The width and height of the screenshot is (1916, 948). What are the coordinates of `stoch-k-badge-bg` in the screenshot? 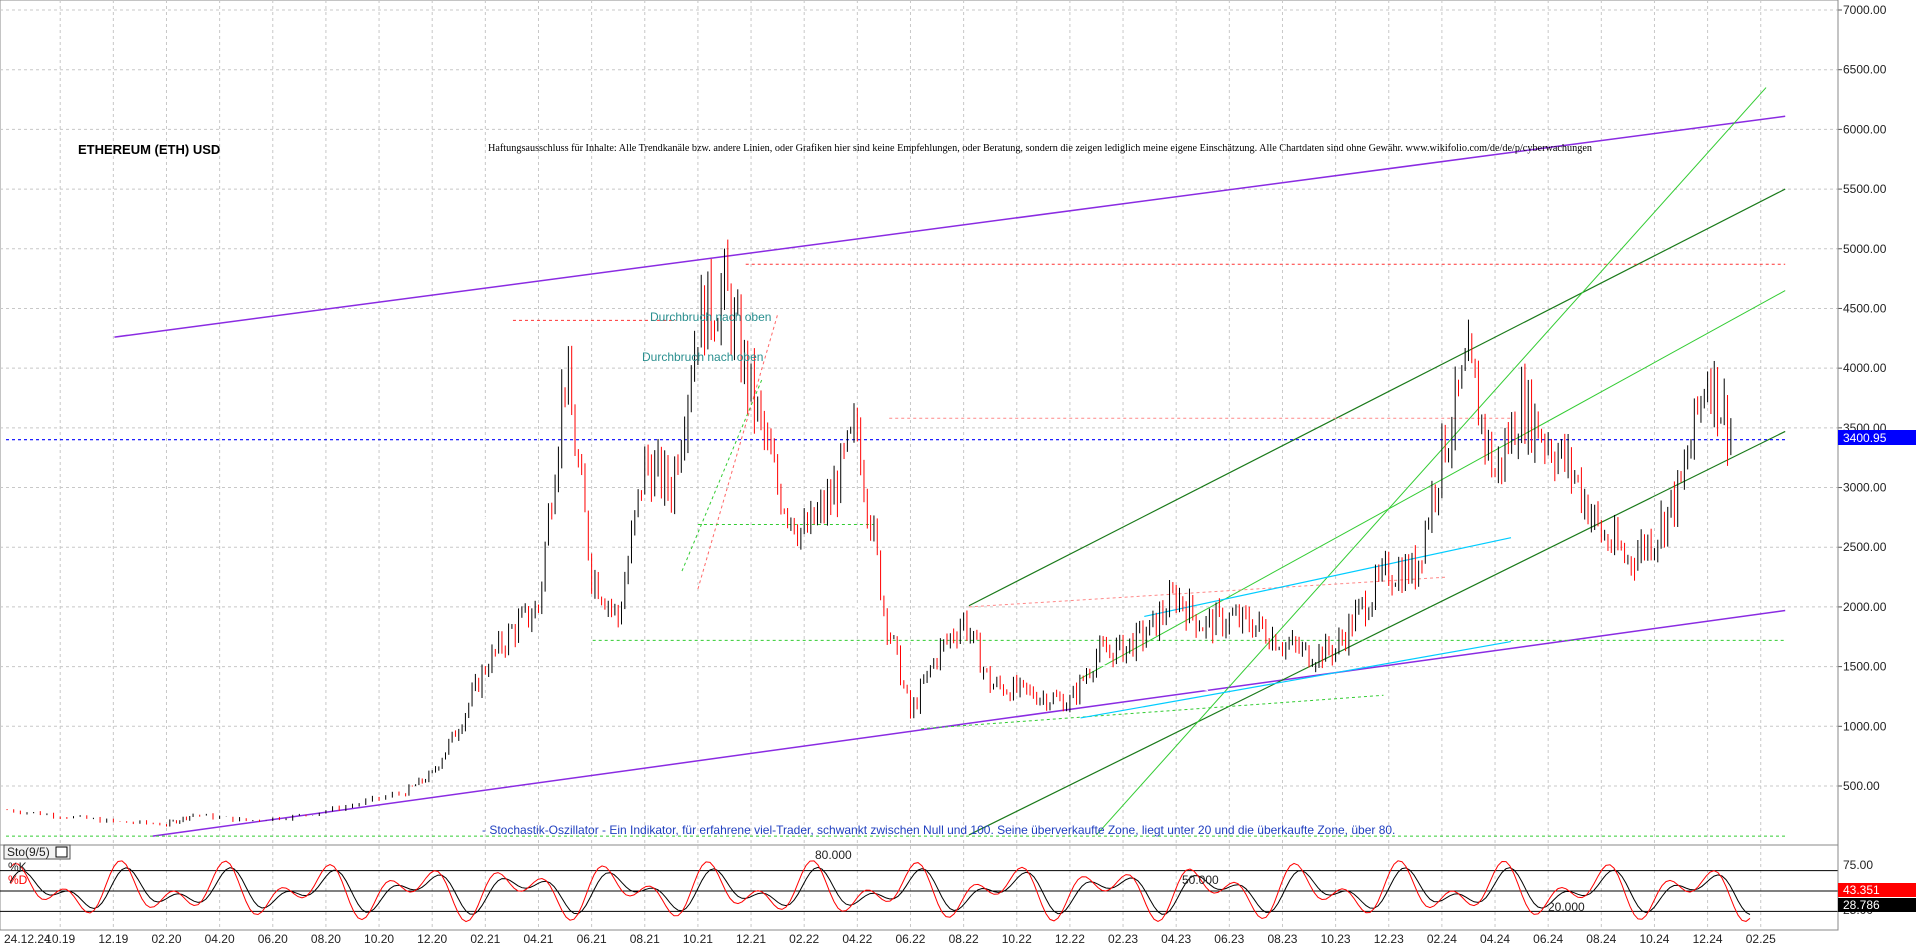 It's located at (1877, 890).